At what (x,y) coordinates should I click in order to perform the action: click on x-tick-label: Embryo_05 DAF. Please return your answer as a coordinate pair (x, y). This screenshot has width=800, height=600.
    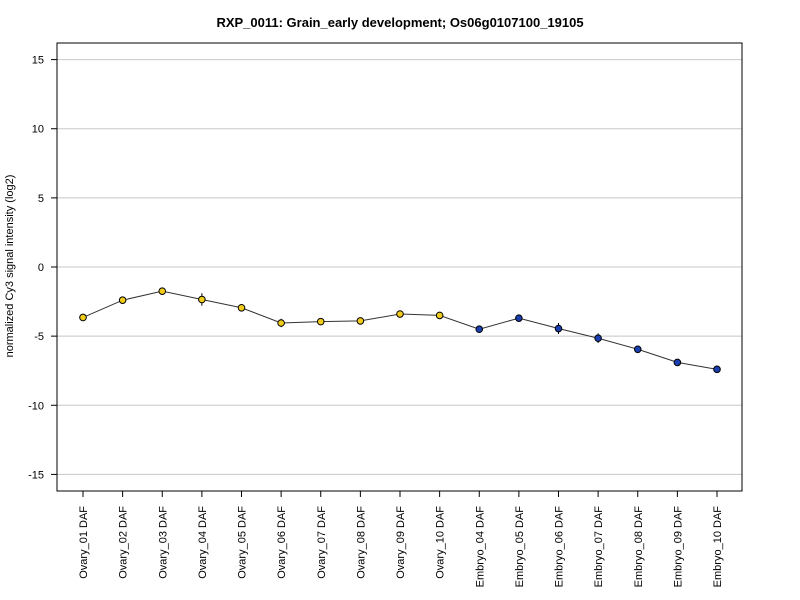
    Looking at the image, I should click on (520, 547).